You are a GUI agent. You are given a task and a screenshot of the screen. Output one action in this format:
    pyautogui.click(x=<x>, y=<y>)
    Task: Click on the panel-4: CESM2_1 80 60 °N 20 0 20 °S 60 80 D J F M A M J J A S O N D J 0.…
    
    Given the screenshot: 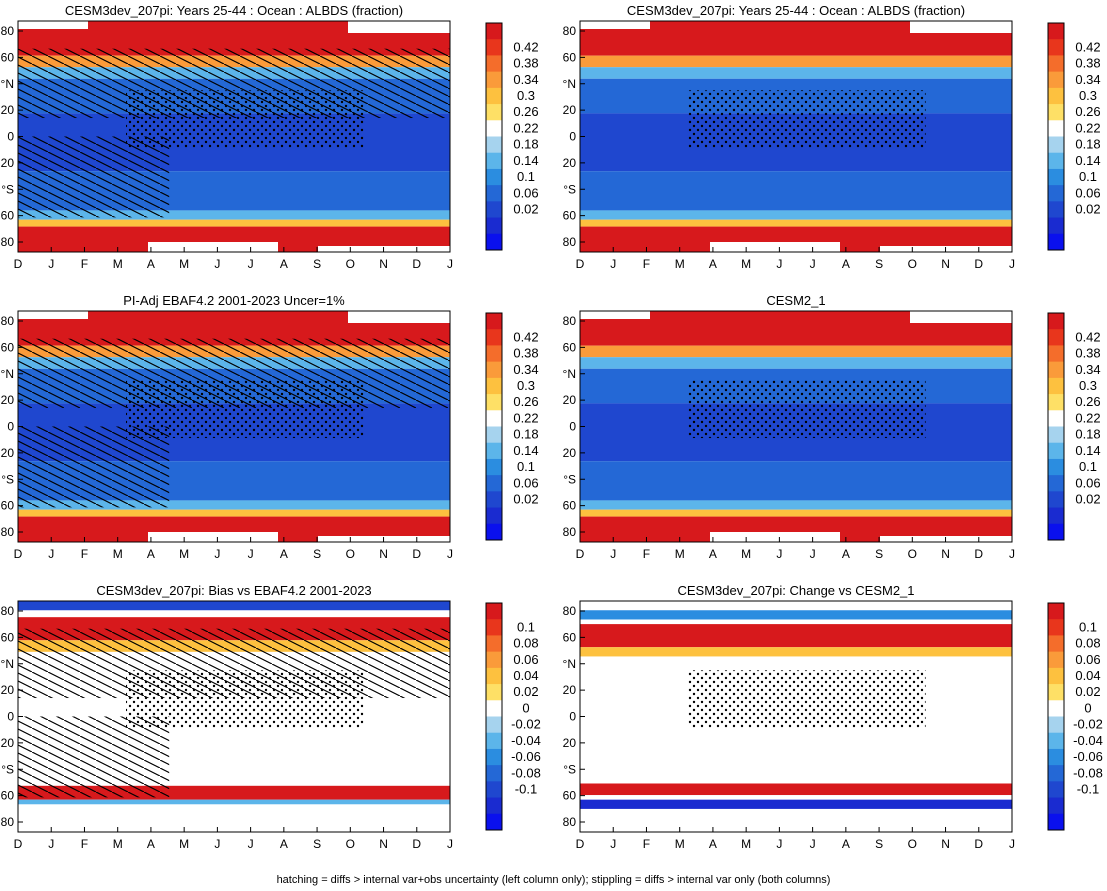 What is the action you would take?
    pyautogui.click(x=832, y=427)
    